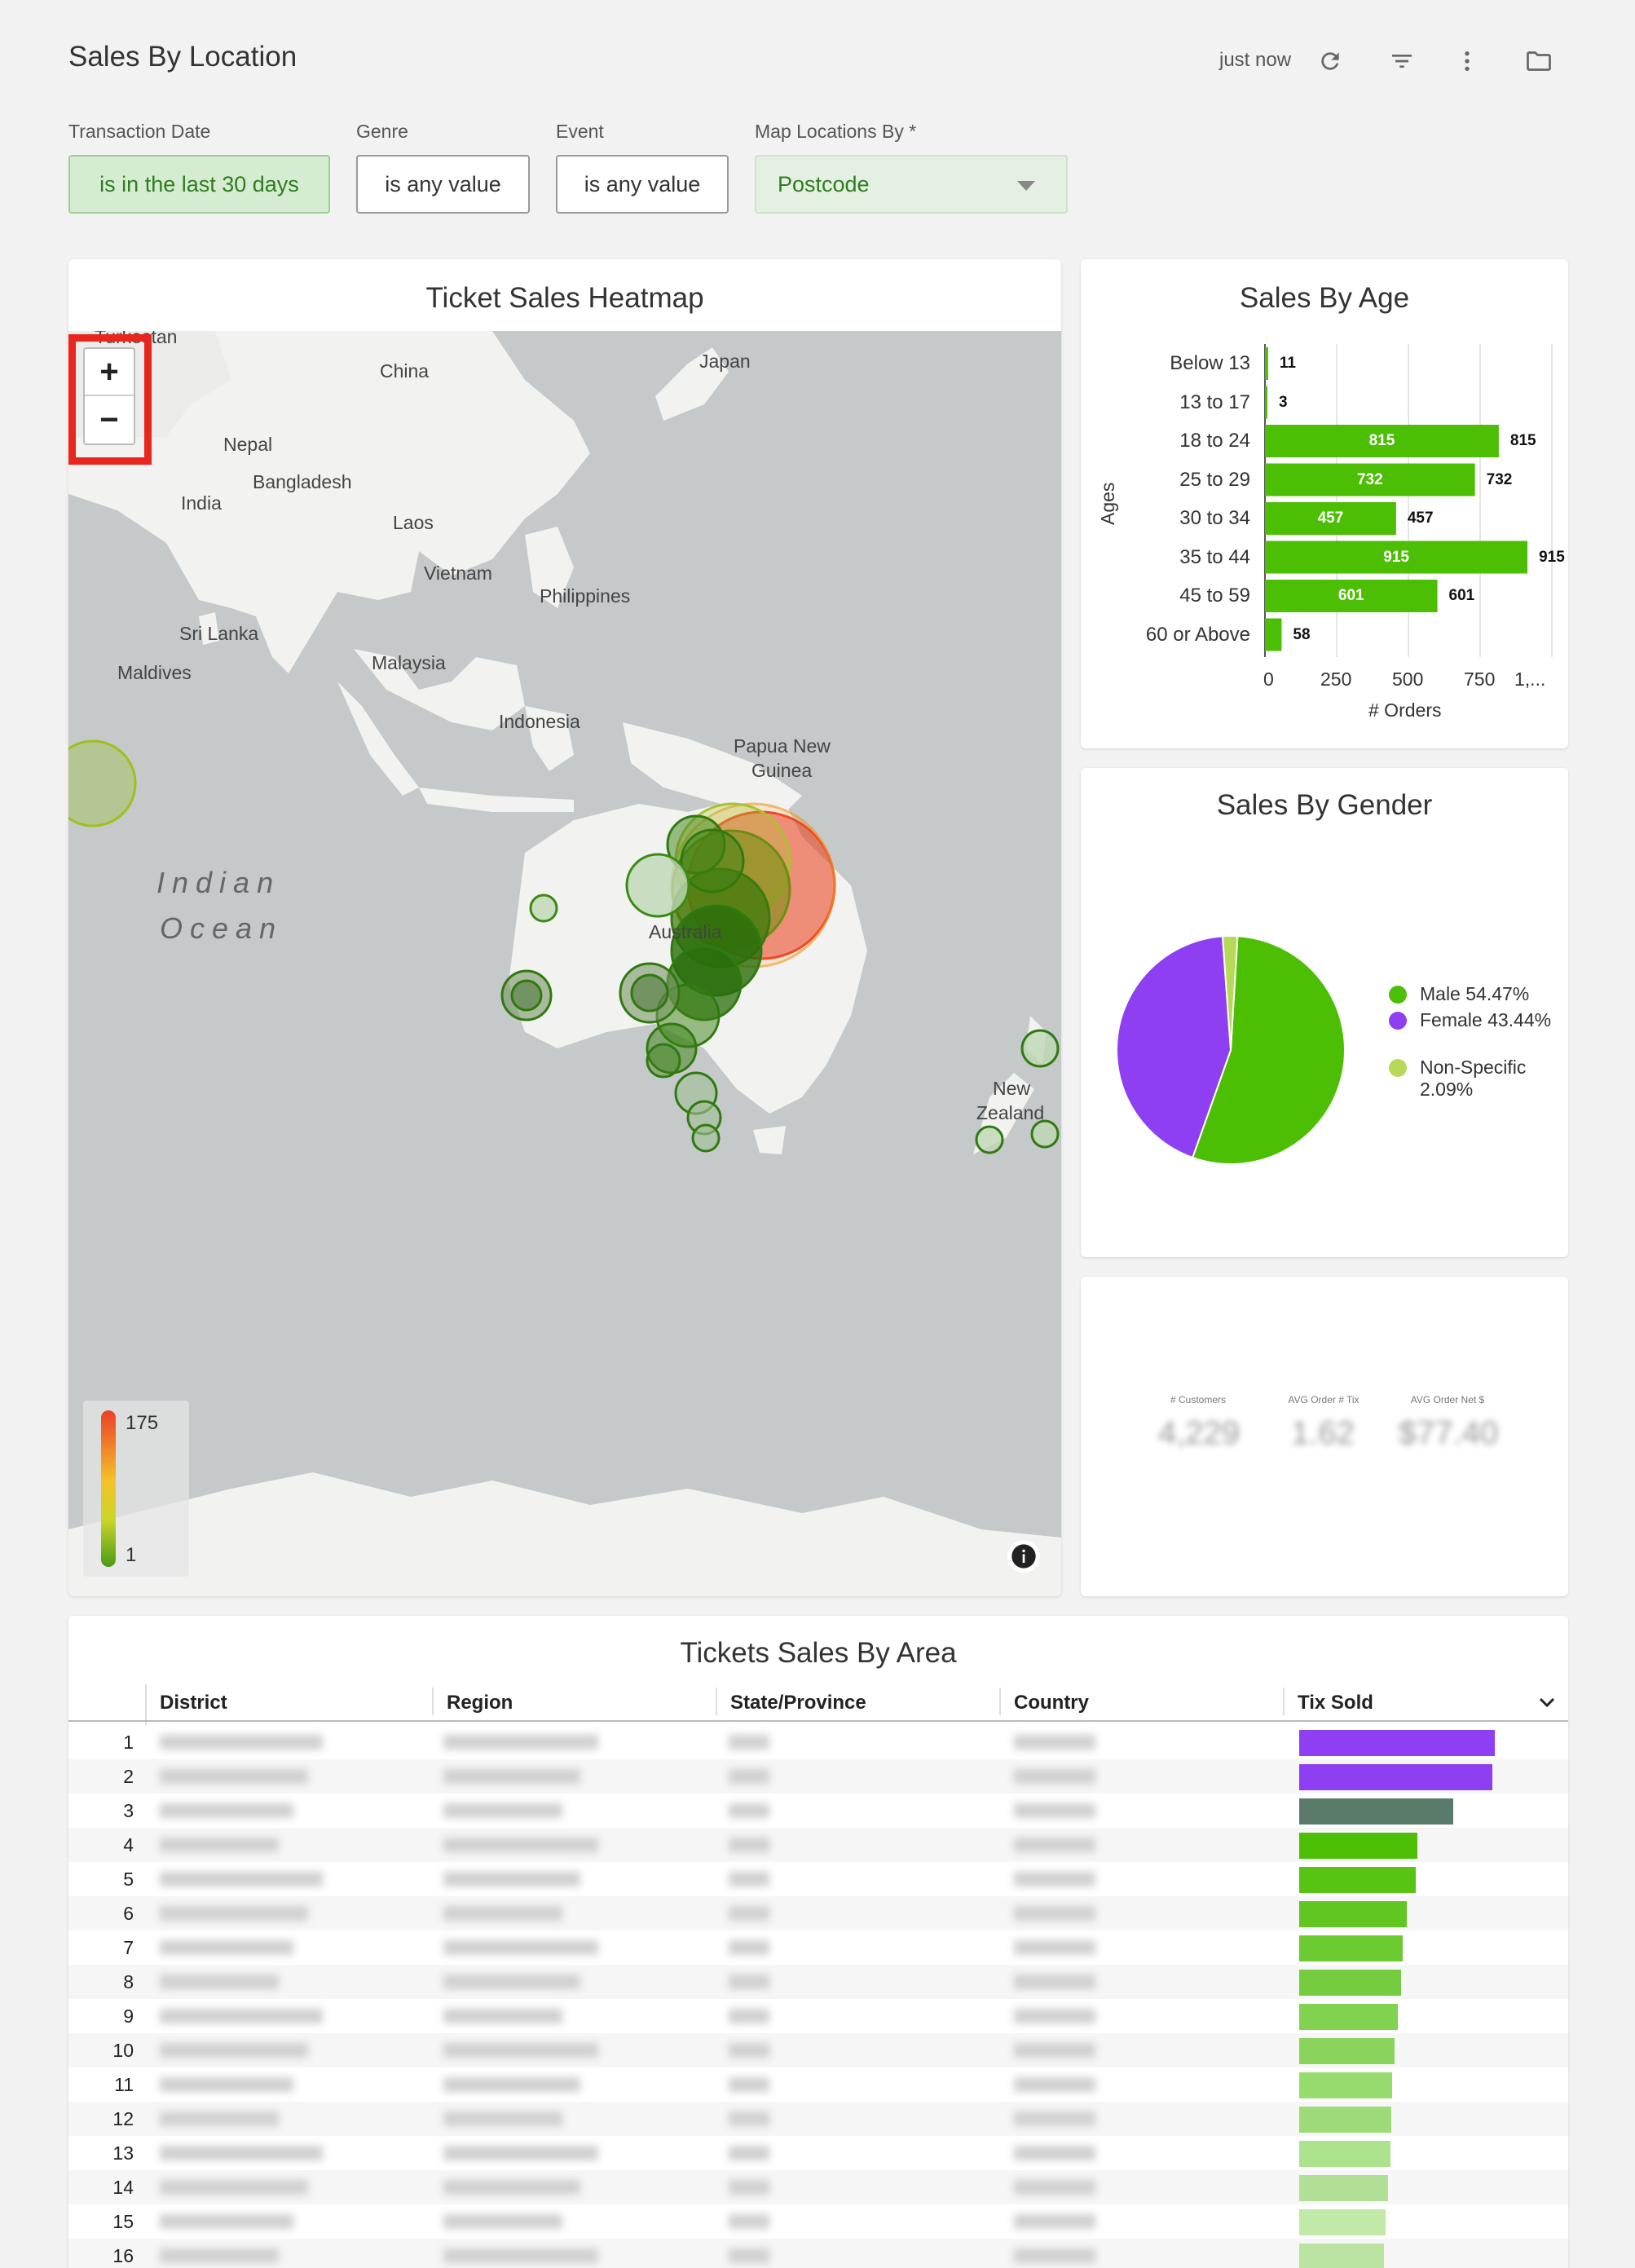 The height and width of the screenshot is (2268, 1635). Describe the element at coordinates (1199, 1433) in the screenshot. I see `kpi-value-customers: 4,229` at that location.